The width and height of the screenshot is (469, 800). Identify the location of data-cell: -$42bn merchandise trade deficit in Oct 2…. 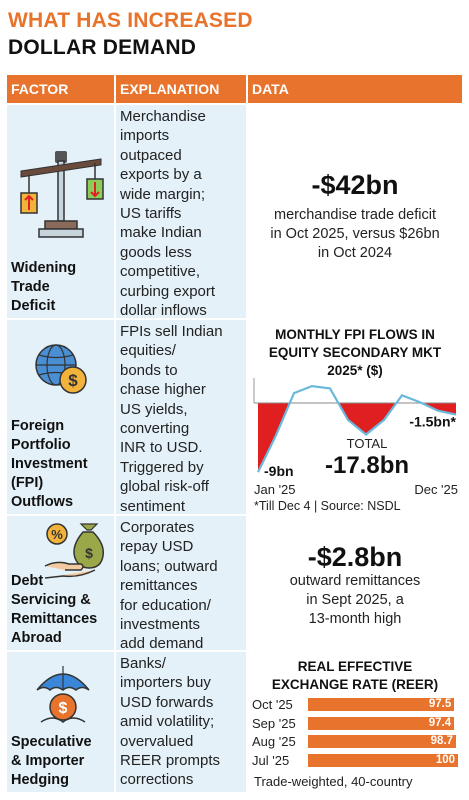
(355, 211).